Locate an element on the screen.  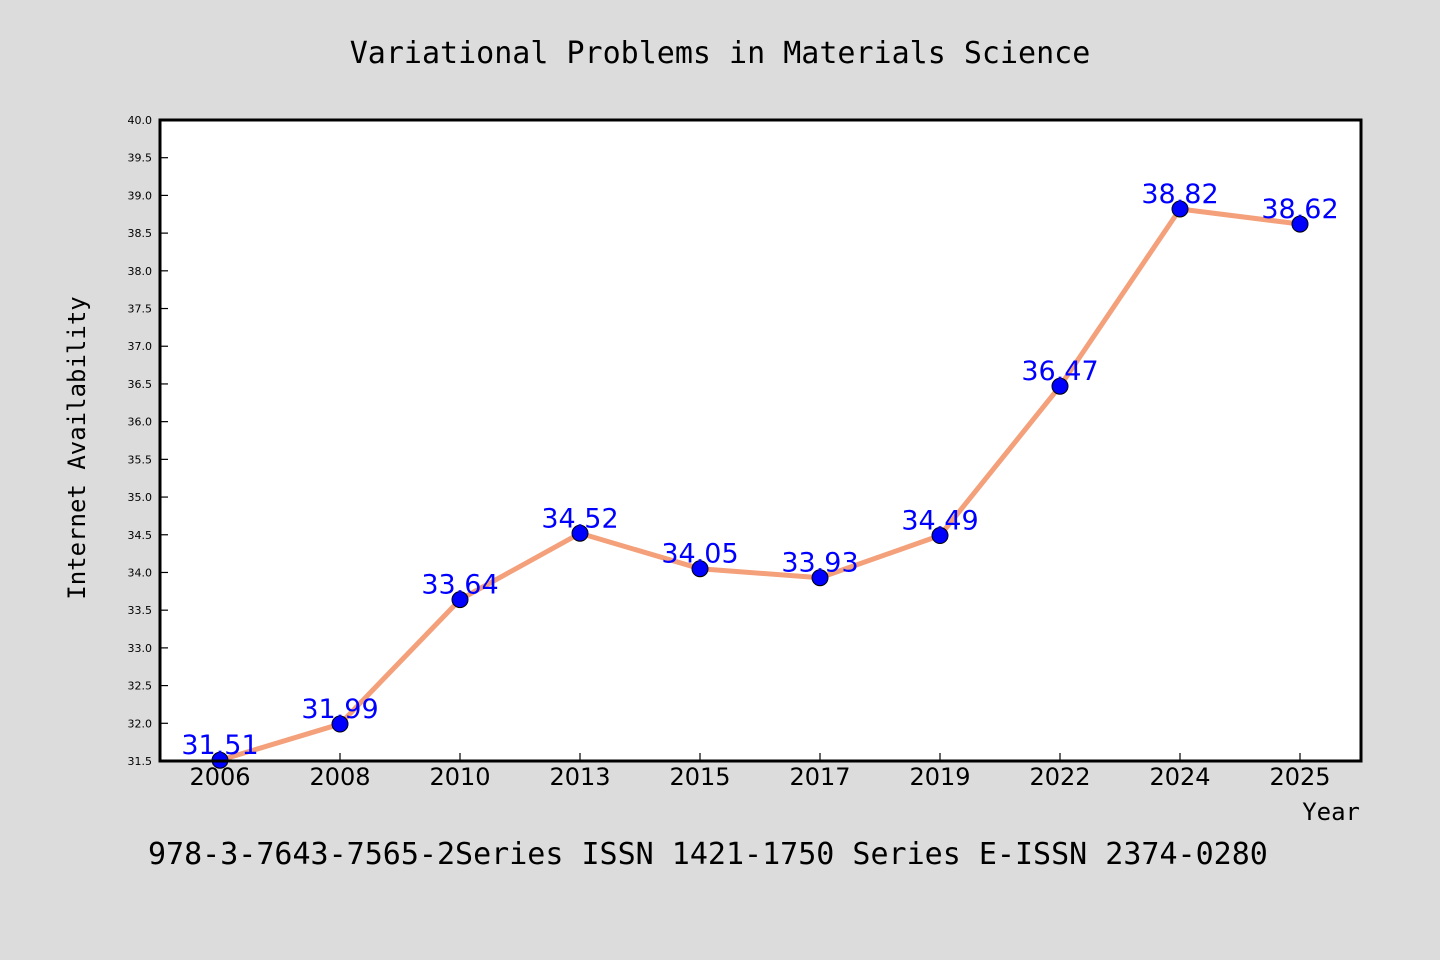
y-tick-label: 34.0 is located at coordinates (140, 572).